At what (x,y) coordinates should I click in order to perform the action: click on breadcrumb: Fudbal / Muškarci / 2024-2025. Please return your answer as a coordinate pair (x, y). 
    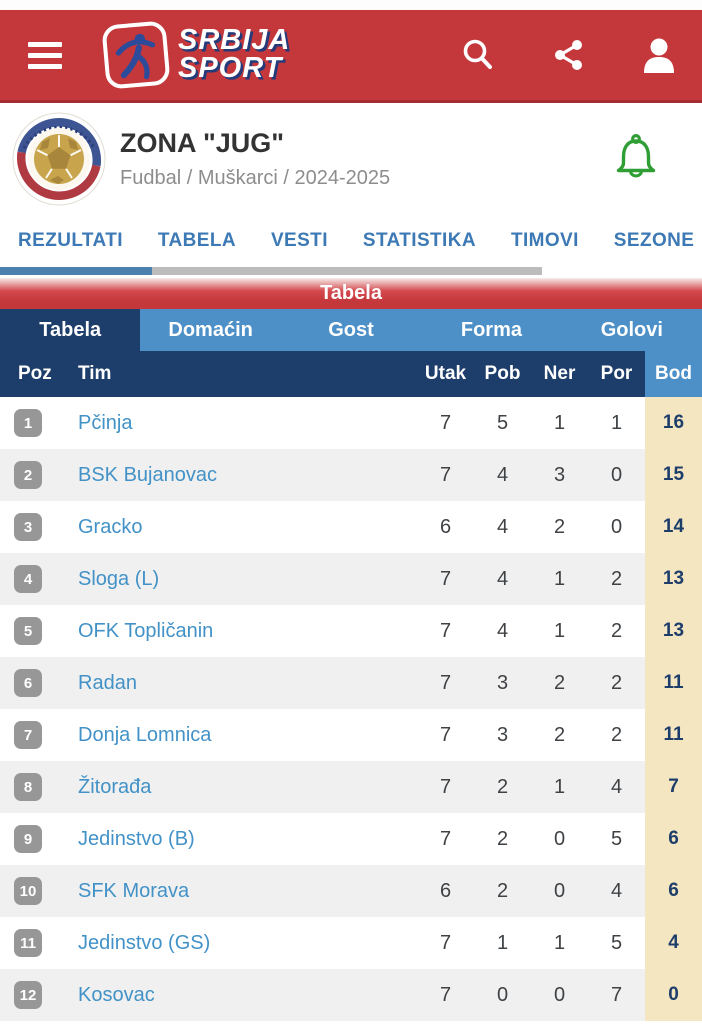
    Looking at the image, I should click on (255, 178).